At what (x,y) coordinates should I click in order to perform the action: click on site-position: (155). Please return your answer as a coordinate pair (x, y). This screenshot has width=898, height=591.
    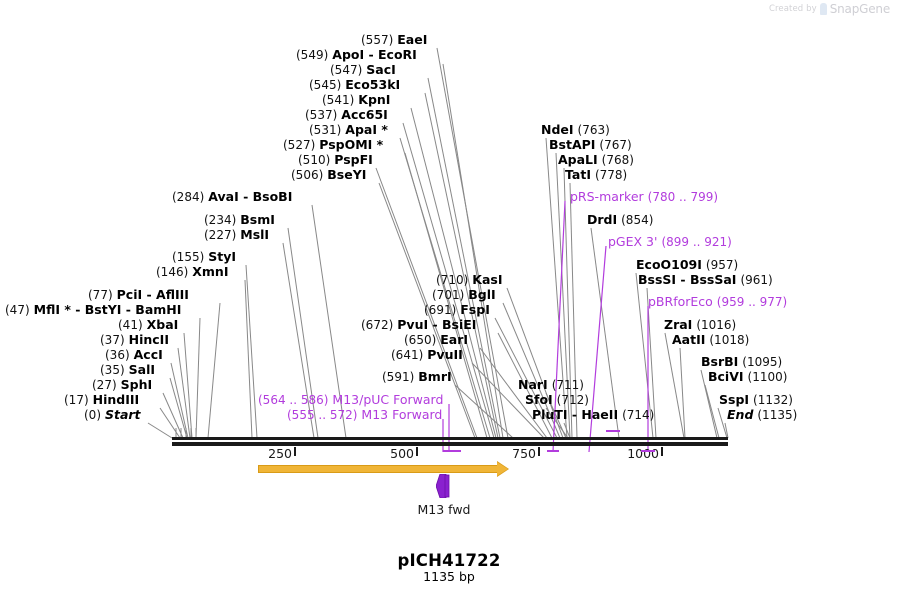
    Looking at the image, I should click on (188, 257).